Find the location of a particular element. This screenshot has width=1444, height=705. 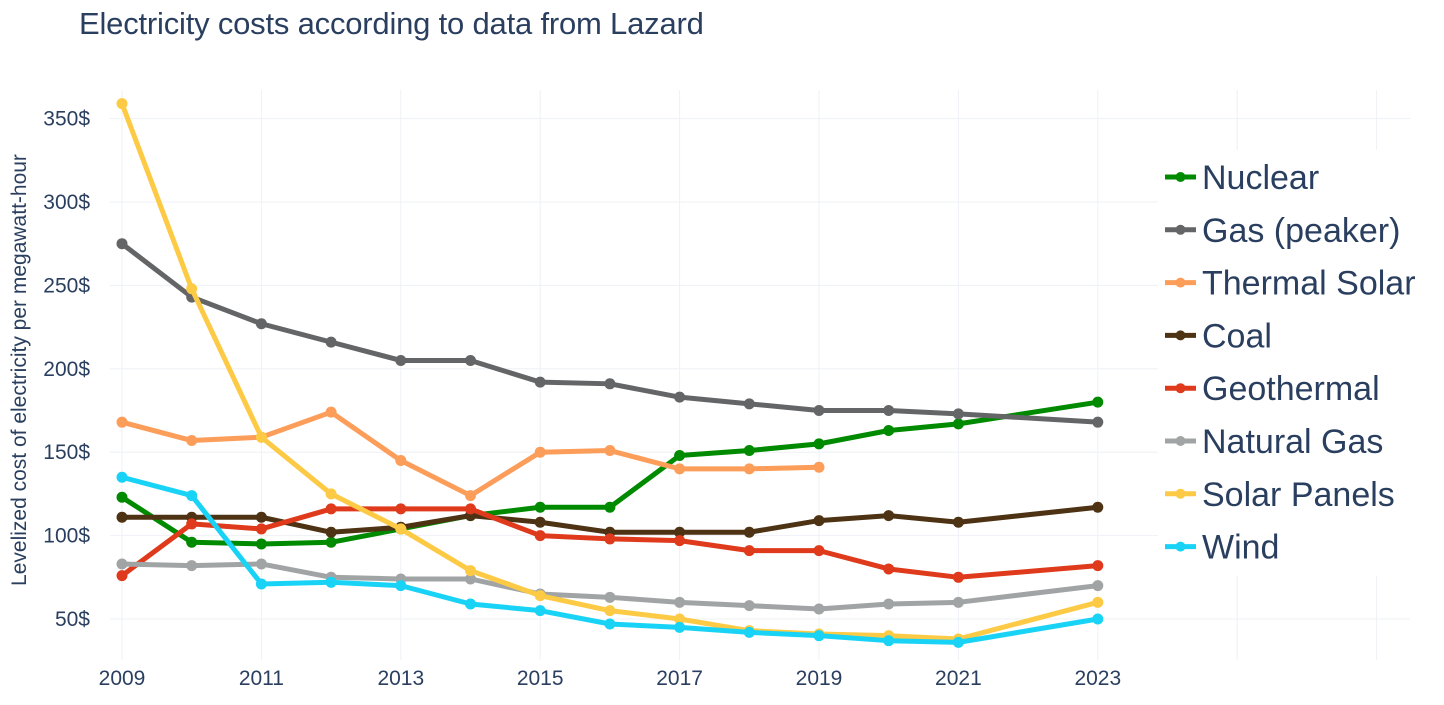

legend-item-thermal-solar: Thermal Solar is located at coordinates (1290, 284).